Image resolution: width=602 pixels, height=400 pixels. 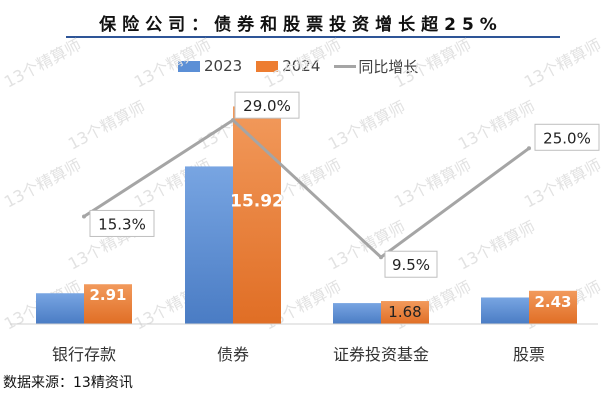 What do you see at coordinates (301, 25) in the screenshot?
I see `chart-title: 保险公司：债券和股票投资增长超25%` at bounding box center [301, 25].